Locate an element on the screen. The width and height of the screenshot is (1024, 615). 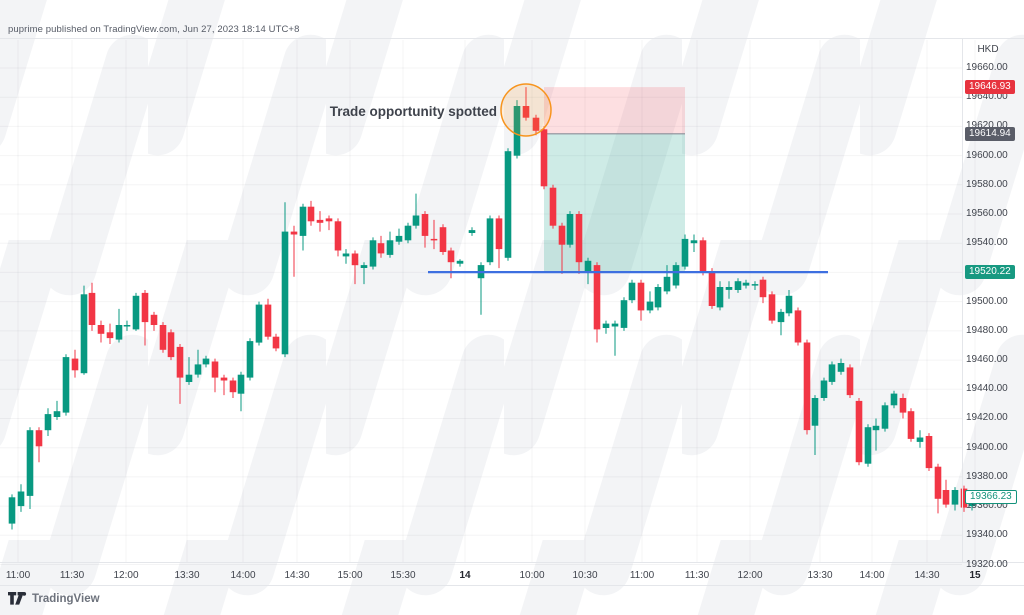
time-tick-label: 14 is located at coordinates (465, 575).